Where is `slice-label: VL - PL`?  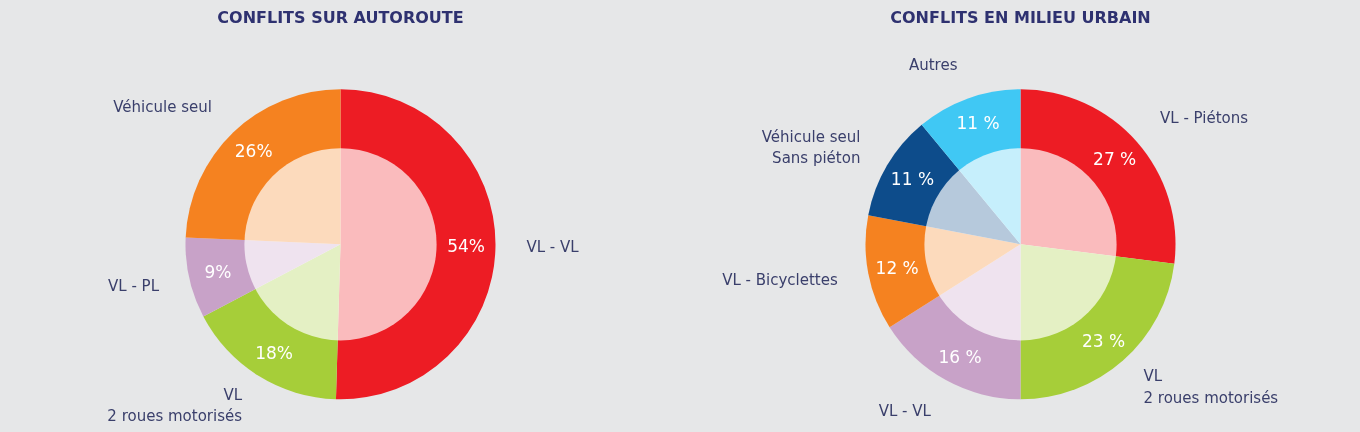
slice-label: VL - PL is located at coordinates (134, 285).